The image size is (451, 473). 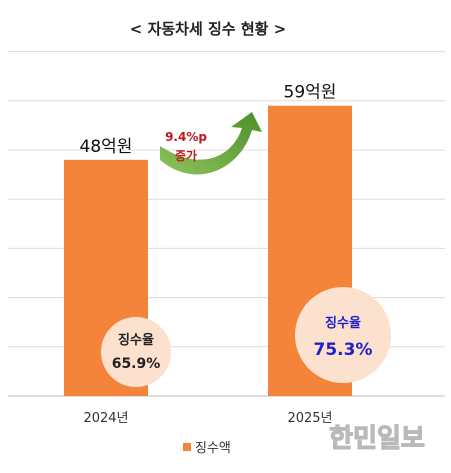 What do you see at coordinates (213, 448) in the screenshot?
I see `legend-label: 징수액` at bounding box center [213, 448].